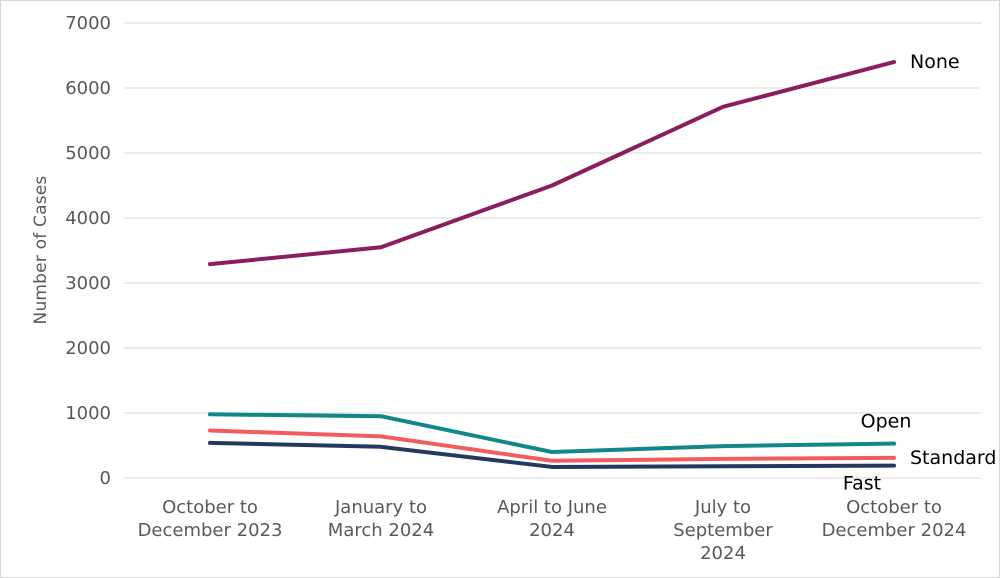 This screenshot has width=1000, height=578. Describe the element at coordinates (88, 23) in the screenshot. I see `y-tick-label: 7000` at that location.